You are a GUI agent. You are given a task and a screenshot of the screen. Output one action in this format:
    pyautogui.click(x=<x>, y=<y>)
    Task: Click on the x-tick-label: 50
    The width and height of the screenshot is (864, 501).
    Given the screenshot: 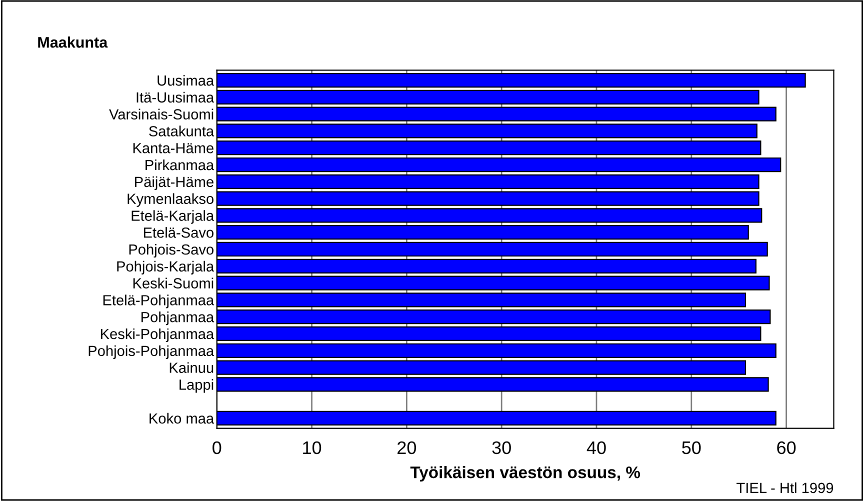 What is the action you would take?
    pyautogui.click(x=691, y=447)
    